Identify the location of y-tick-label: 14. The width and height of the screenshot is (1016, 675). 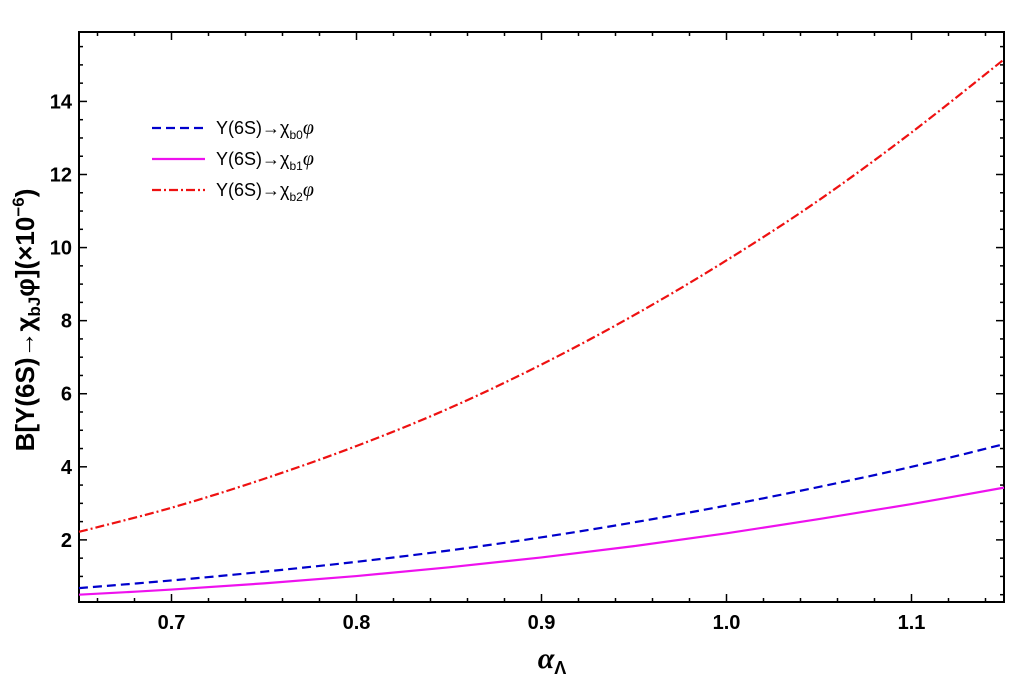
(61, 102).